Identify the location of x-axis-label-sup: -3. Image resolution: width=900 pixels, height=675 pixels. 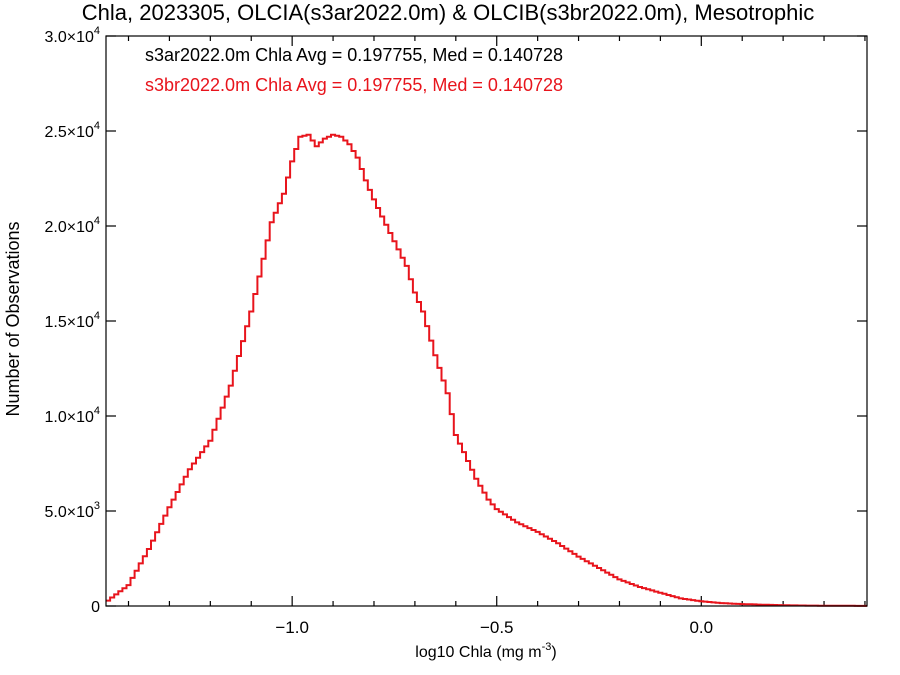
(547, 647).